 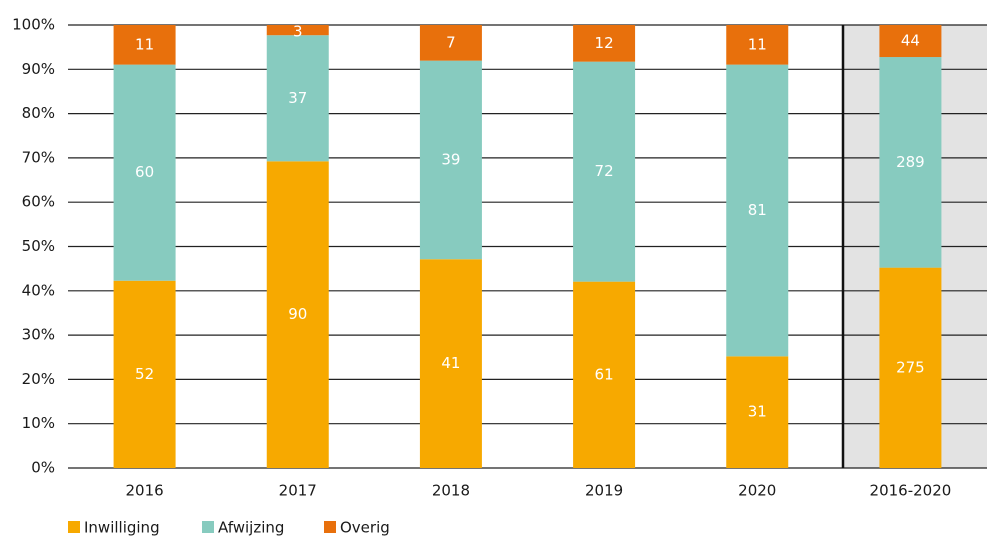 I want to click on legend-label: Afwijzing, so click(x=251, y=528).